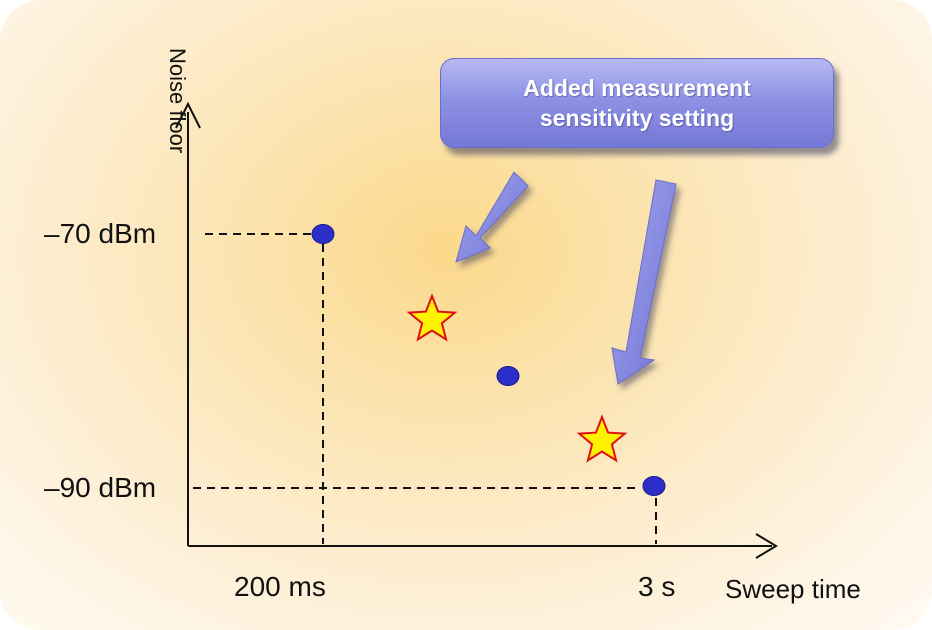 Image resolution: width=932 pixels, height=630 pixels. What do you see at coordinates (100, 487) in the screenshot?
I see `y-label-bottom: –90 dBm` at bounding box center [100, 487].